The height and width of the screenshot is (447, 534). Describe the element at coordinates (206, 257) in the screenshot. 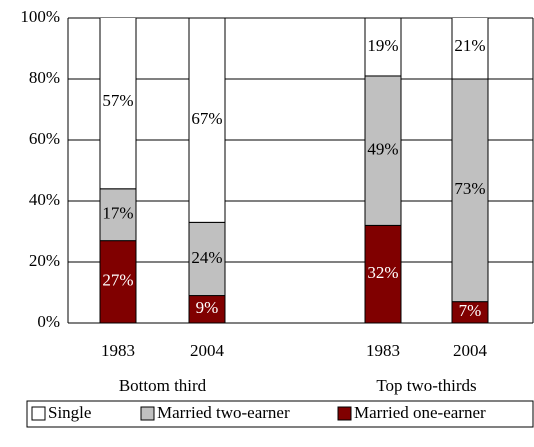

I see `value-label: 24%` at that location.